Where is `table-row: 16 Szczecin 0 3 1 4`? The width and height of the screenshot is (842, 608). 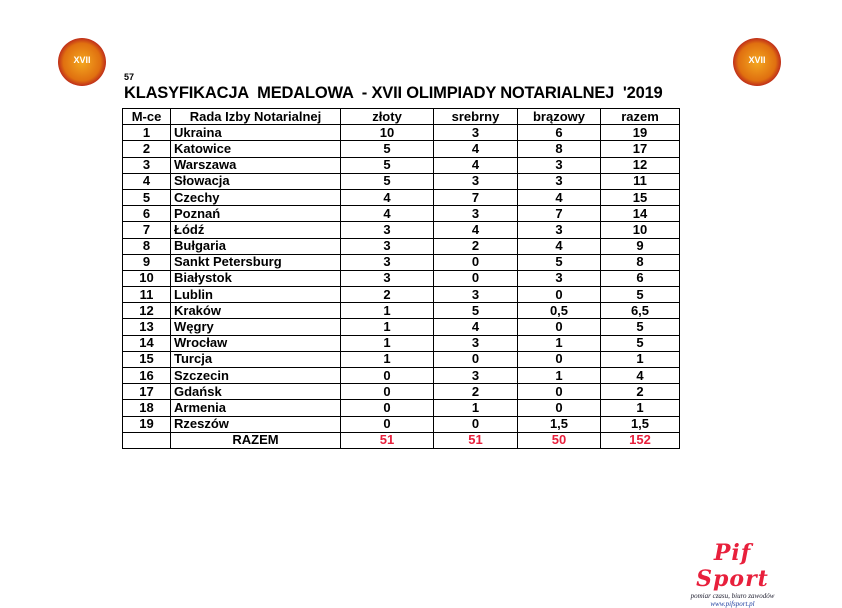 table-row: 16 Szczecin 0 3 1 4 is located at coordinates (401, 375).